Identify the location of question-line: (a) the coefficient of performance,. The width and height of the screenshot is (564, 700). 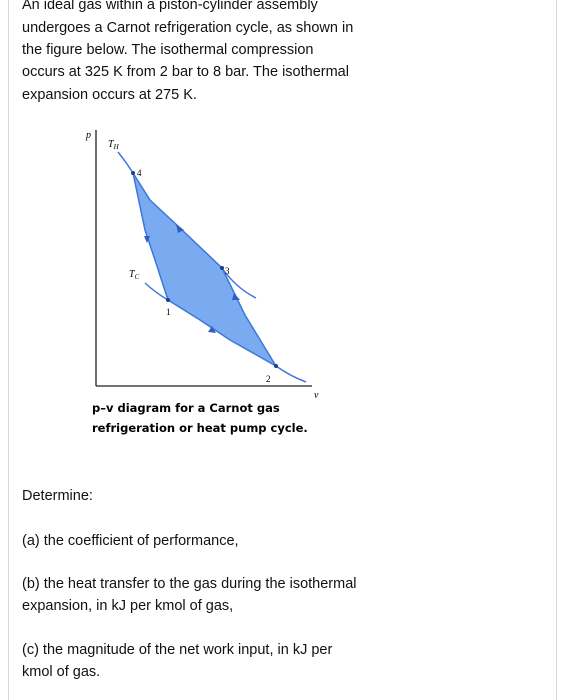
(130, 541).